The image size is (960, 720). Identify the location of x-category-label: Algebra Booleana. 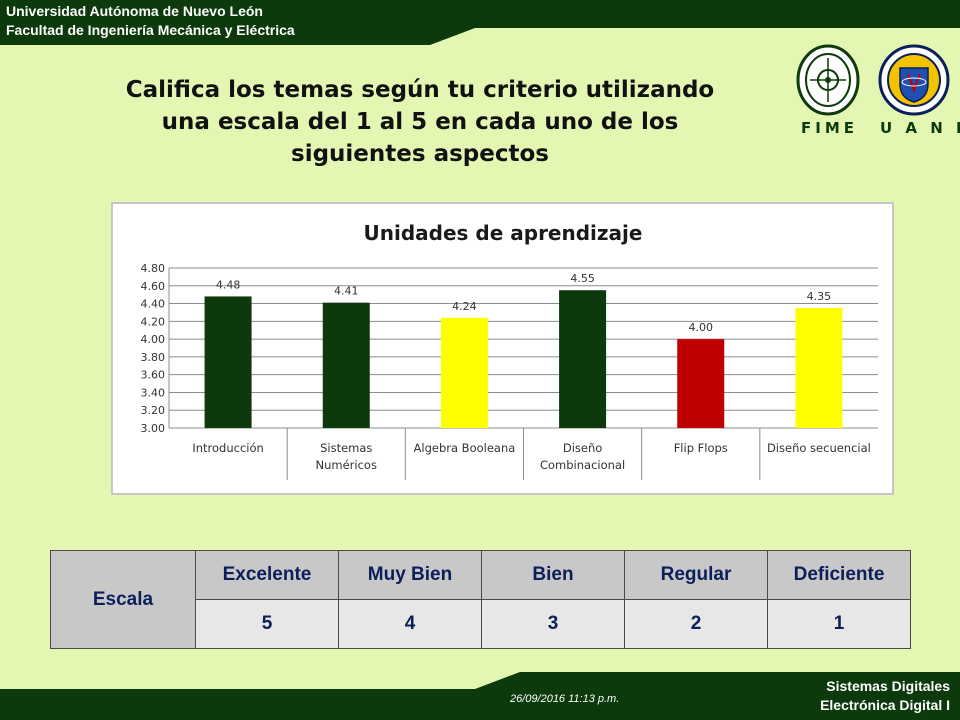
(465, 448).